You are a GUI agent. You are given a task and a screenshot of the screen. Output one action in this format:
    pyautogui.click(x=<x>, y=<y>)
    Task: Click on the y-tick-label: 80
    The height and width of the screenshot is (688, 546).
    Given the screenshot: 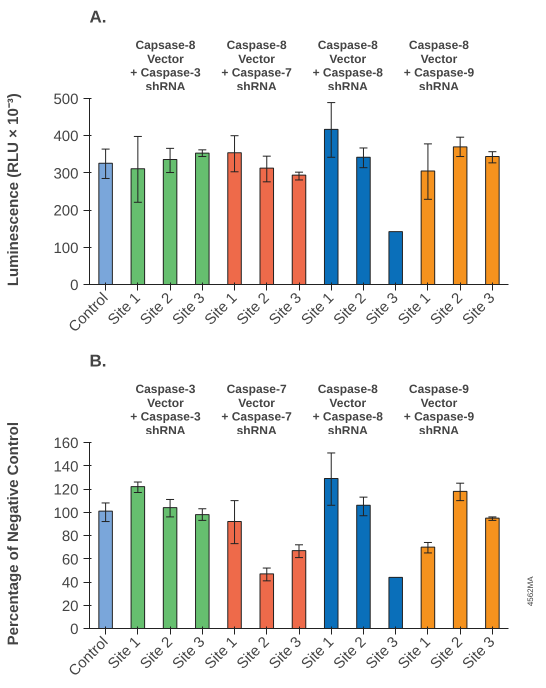 What is the action you would take?
    pyautogui.click(x=70, y=536)
    